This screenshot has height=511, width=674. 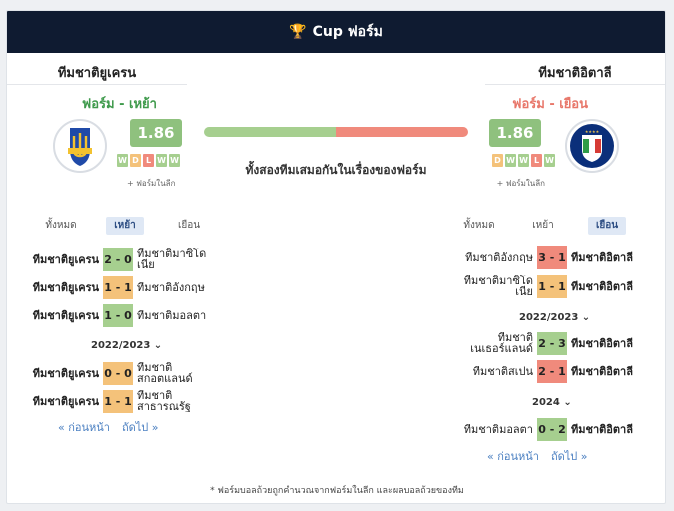 I want to click on match-away-team: ทีมชาติสาธารณรัฐ, so click(x=164, y=401).